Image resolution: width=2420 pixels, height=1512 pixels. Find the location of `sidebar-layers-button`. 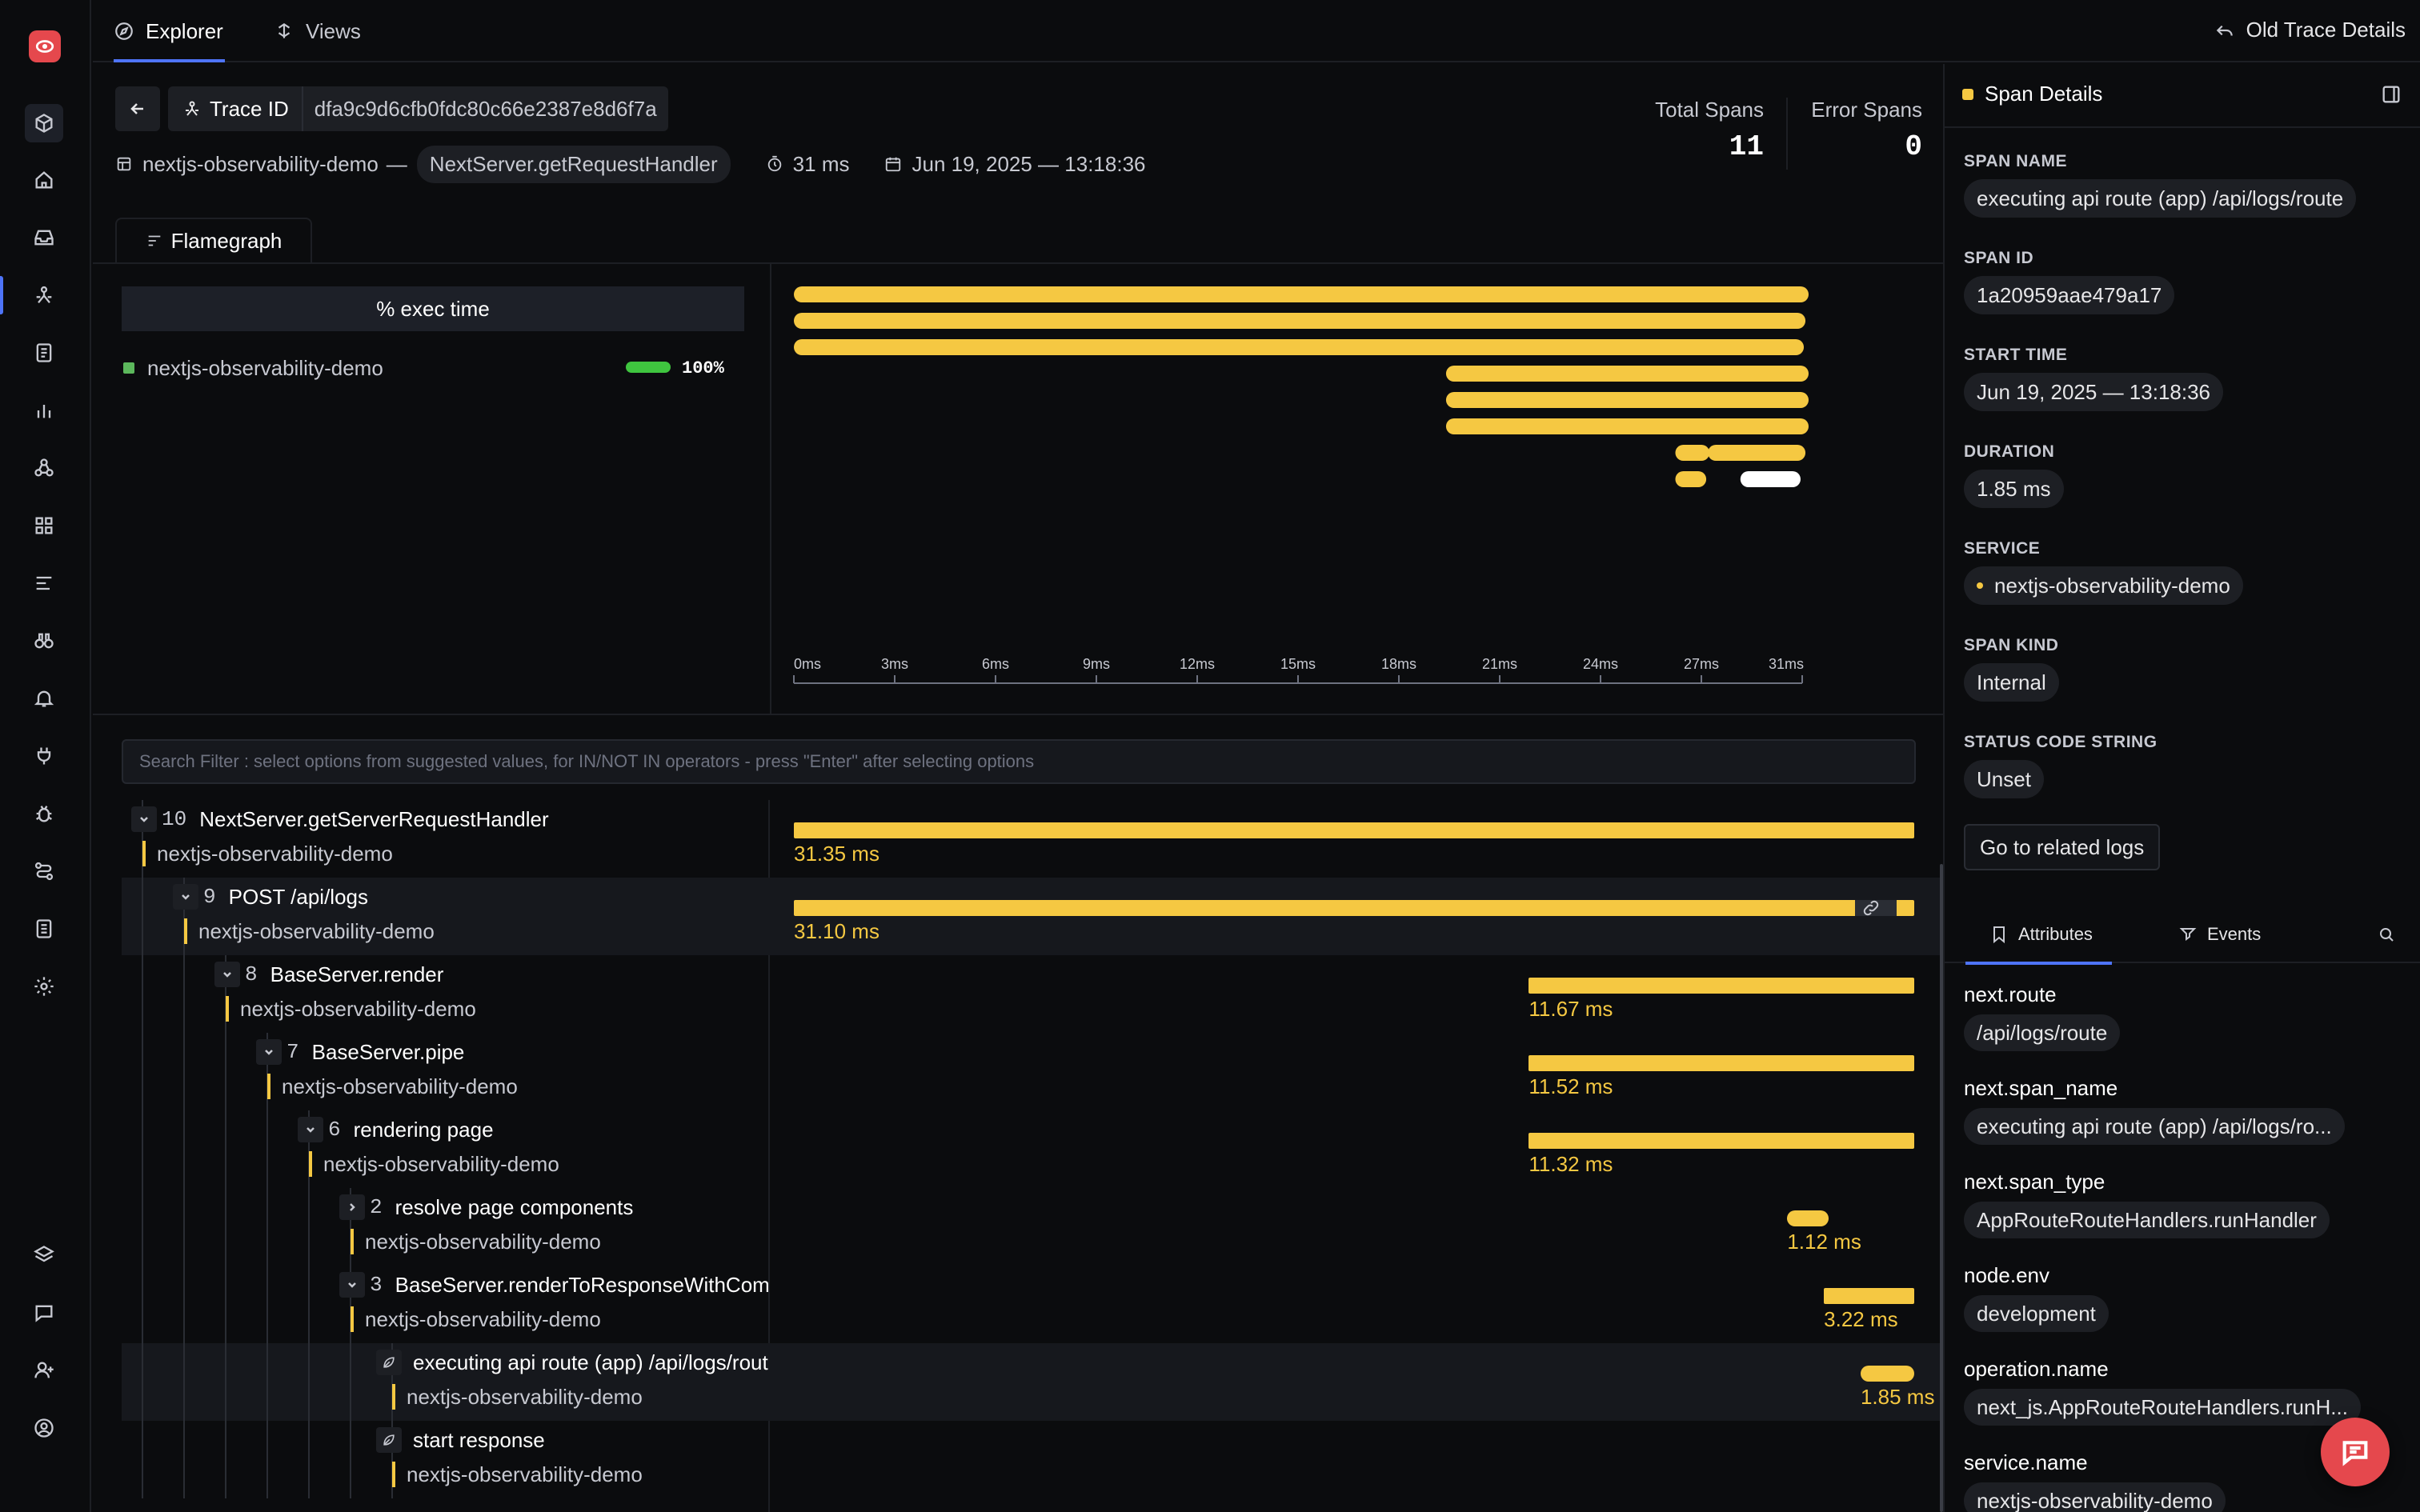

sidebar-layers-button is located at coordinates (44, 1255).